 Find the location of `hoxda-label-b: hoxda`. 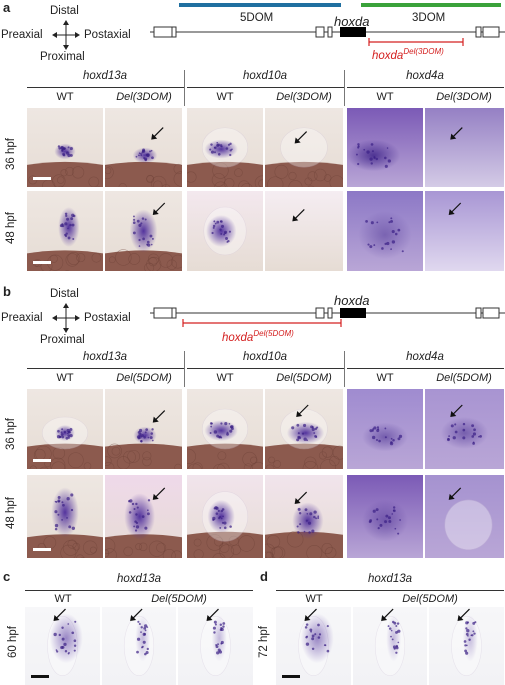

hoxda-label-b: hoxda is located at coordinates (352, 300).